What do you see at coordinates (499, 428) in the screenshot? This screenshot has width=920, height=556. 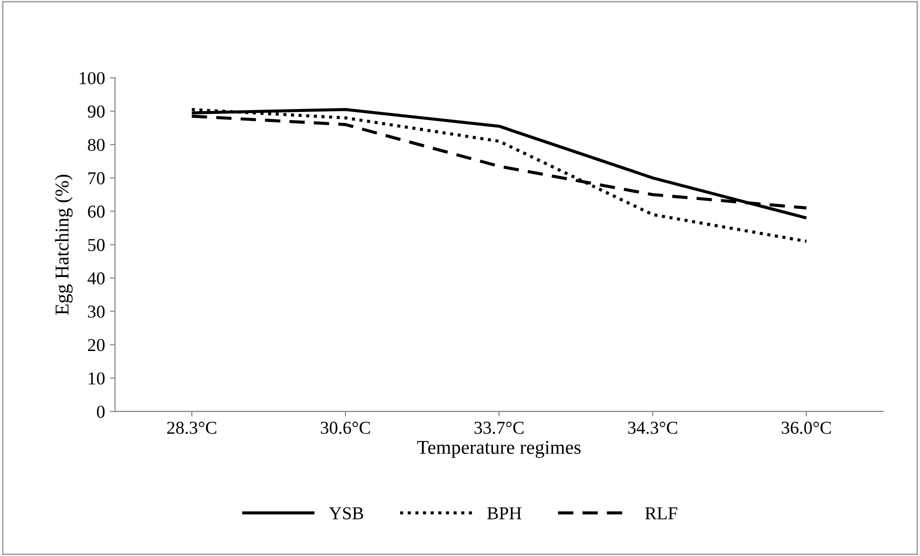 I see `x-tick-label: 33.7°C` at bounding box center [499, 428].